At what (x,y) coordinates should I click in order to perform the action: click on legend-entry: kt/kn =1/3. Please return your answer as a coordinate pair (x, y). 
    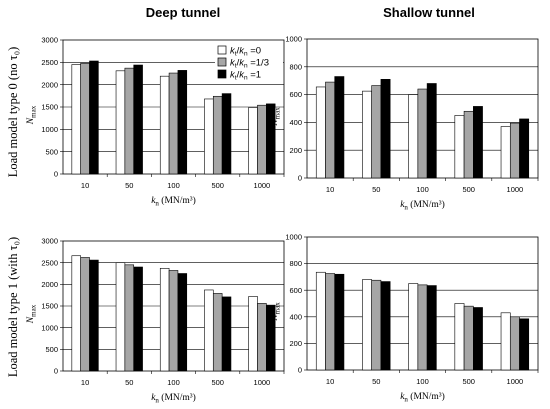
    Looking at the image, I should click on (249, 64).